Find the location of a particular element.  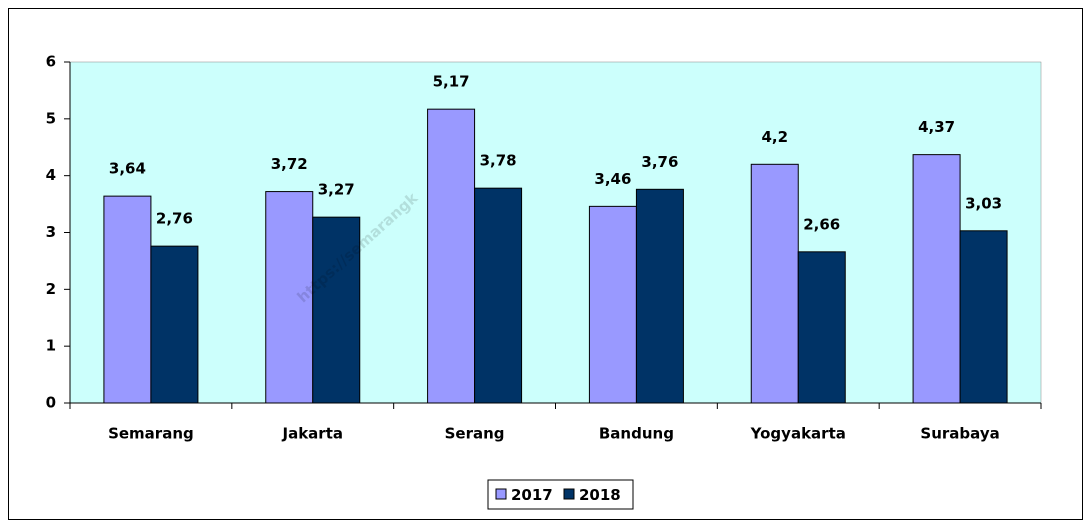

x-tick-label: Serang is located at coordinates (475, 434).